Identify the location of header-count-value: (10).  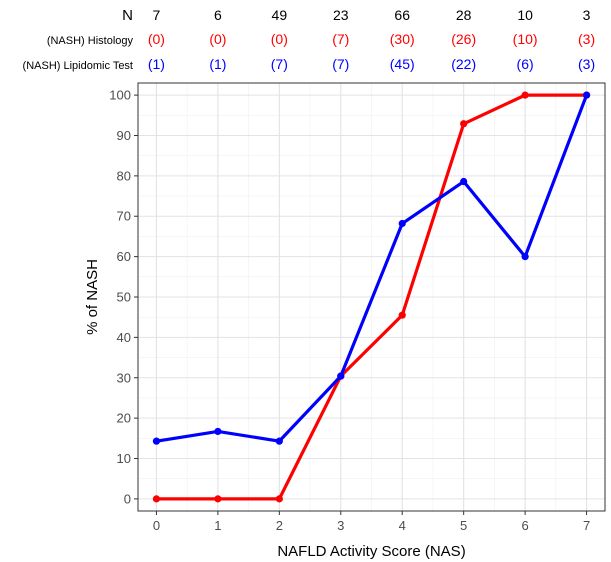
(525, 39).